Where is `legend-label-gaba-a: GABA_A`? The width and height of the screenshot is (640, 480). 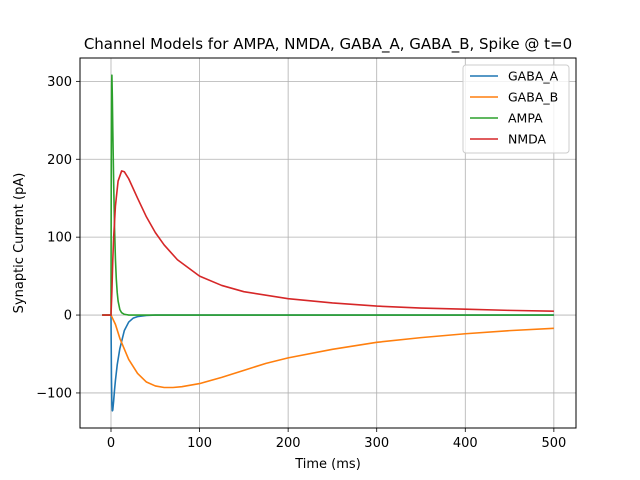 legend-label-gaba-a: GABA_A is located at coordinates (533, 76).